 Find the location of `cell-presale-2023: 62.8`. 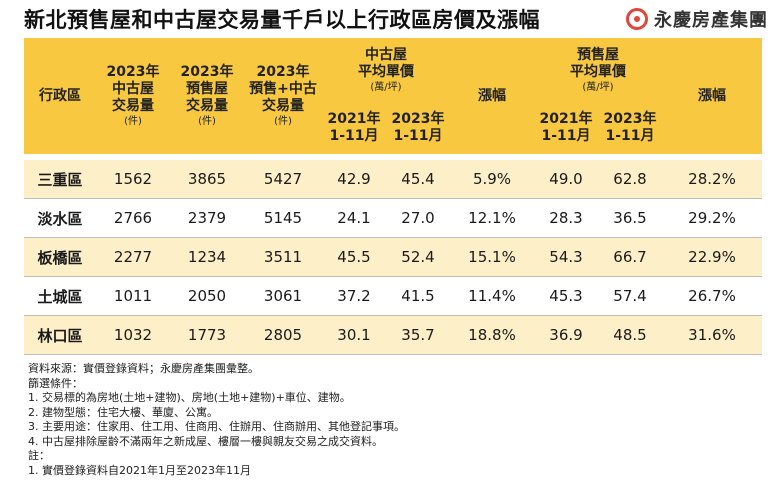

cell-presale-2023: 62.8 is located at coordinates (630, 176).